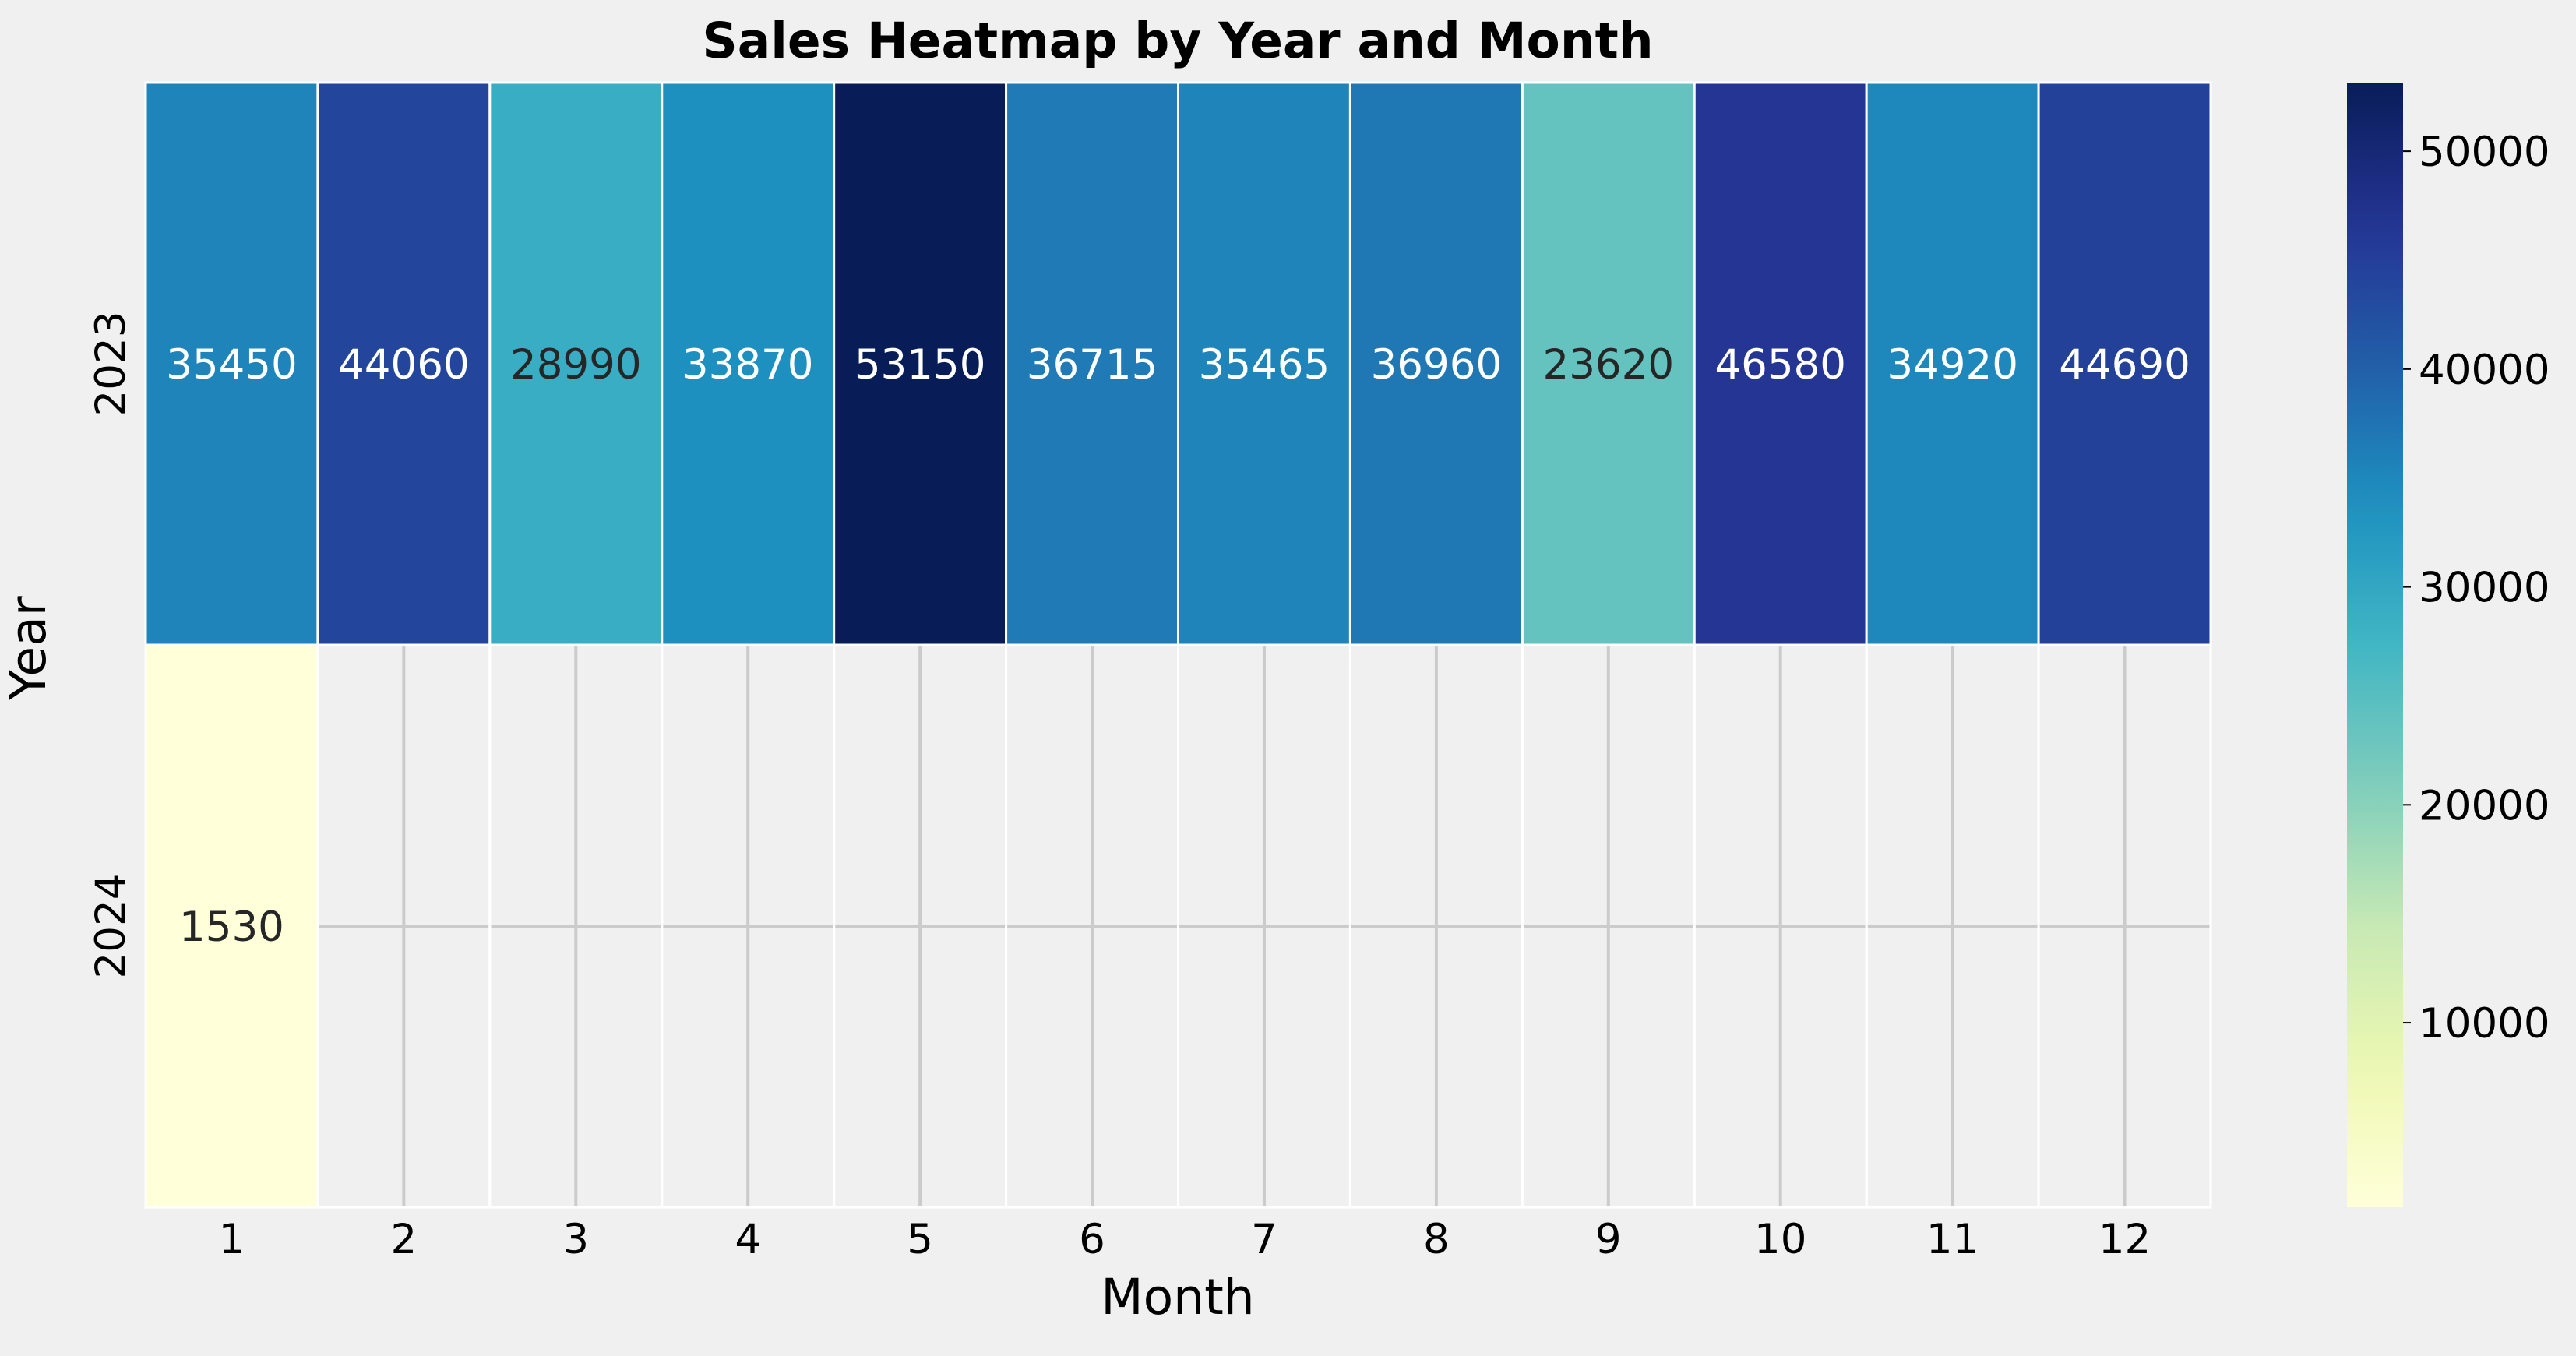 This screenshot has height=1356, width=2576. I want to click on x-tick-label: 5, so click(920, 1239).